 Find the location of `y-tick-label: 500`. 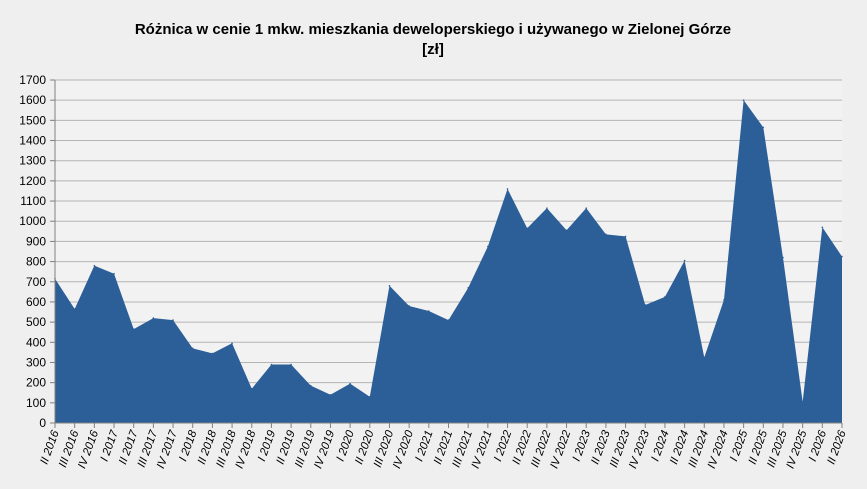

y-tick-label: 500 is located at coordinates (36, 322).